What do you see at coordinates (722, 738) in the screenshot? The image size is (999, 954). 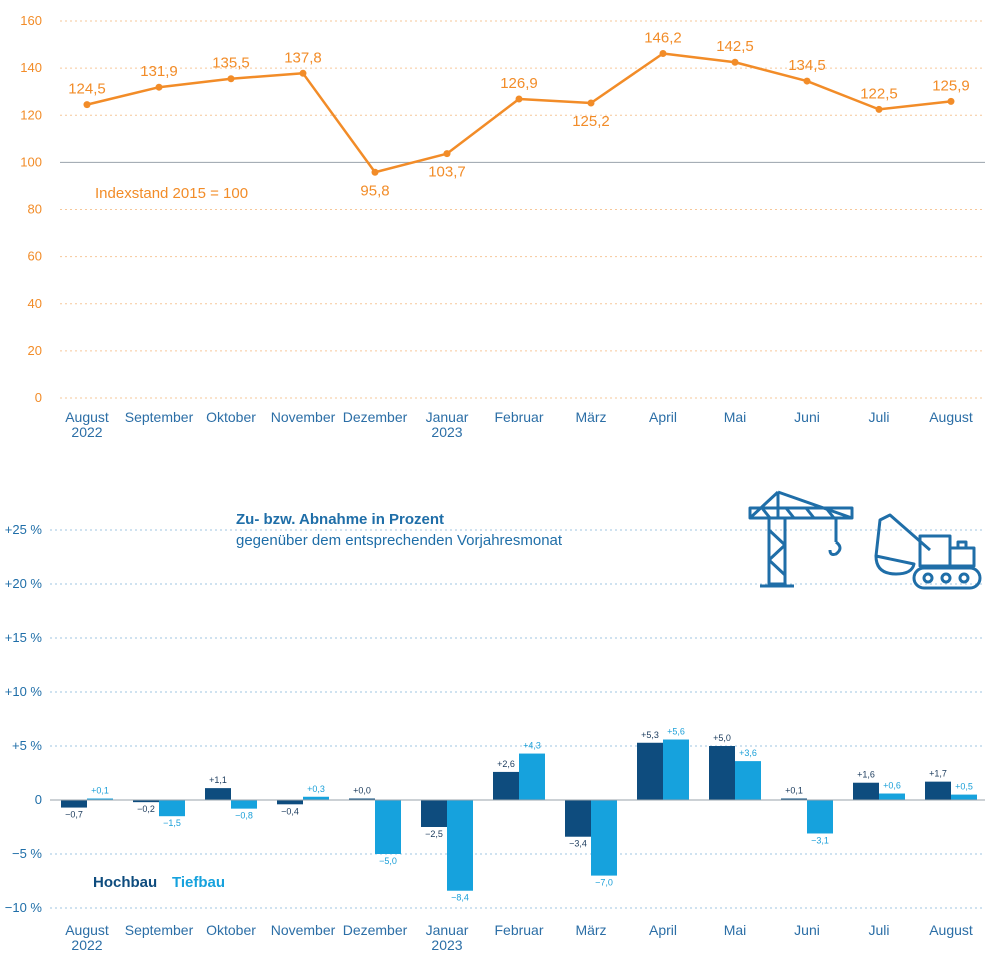 I see `bar-data-label: +5,0` at bounding box center [722, 738].